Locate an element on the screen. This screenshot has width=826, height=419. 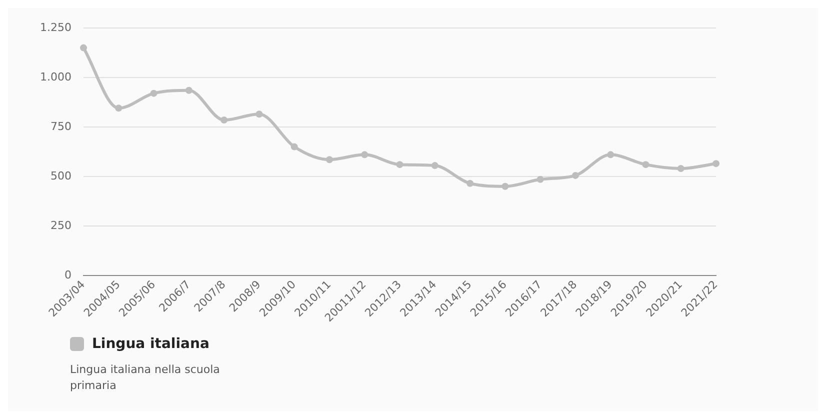
legend-label: Lingua italiana is located at coordinates (151, 344).